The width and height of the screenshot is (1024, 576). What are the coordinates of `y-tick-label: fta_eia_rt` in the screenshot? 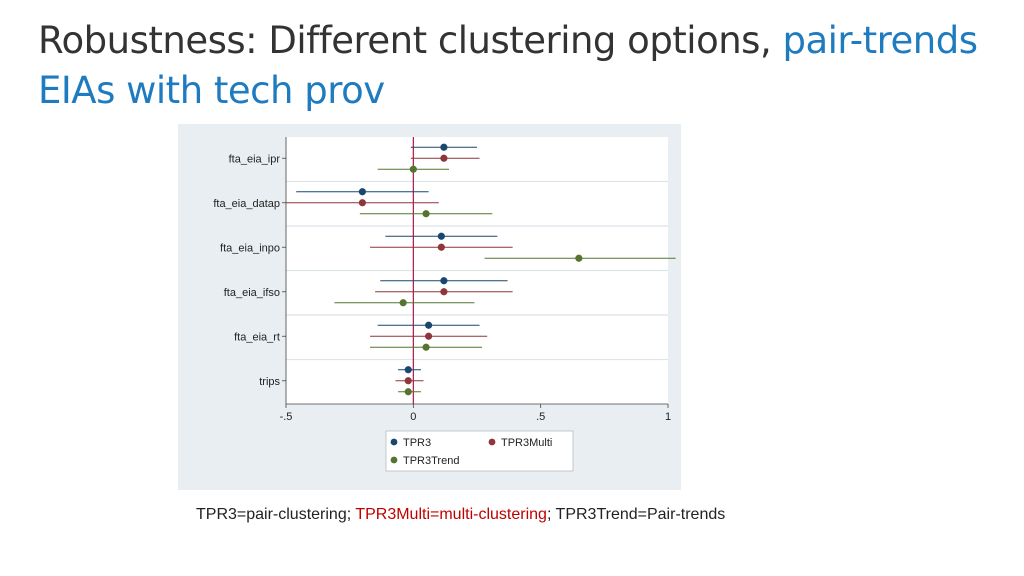 It's located at (257, 337).